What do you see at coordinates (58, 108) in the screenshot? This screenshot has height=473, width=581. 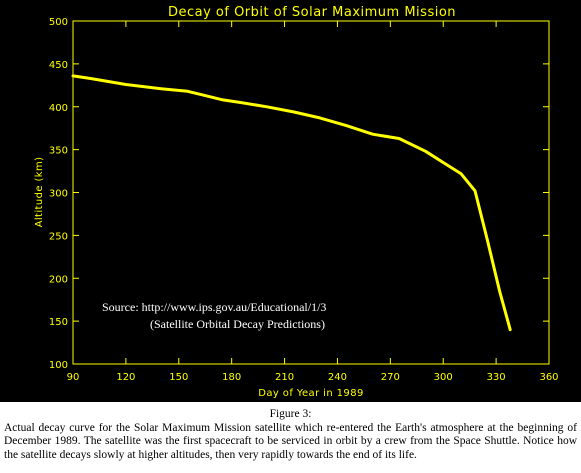 I see `y-tick-label: 400` at bounding box center [58, 108].